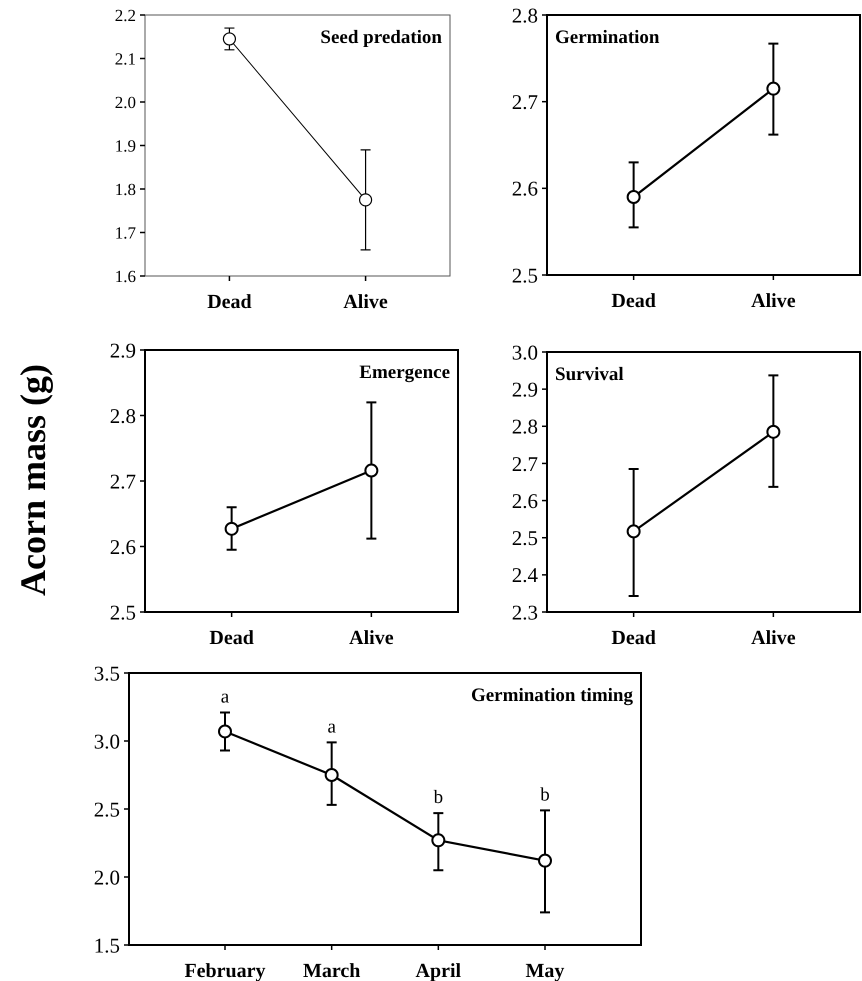 The width and height of the screenshot is (862, 981). I want to click on y-tick-label: 1.9, so click(125, 146).